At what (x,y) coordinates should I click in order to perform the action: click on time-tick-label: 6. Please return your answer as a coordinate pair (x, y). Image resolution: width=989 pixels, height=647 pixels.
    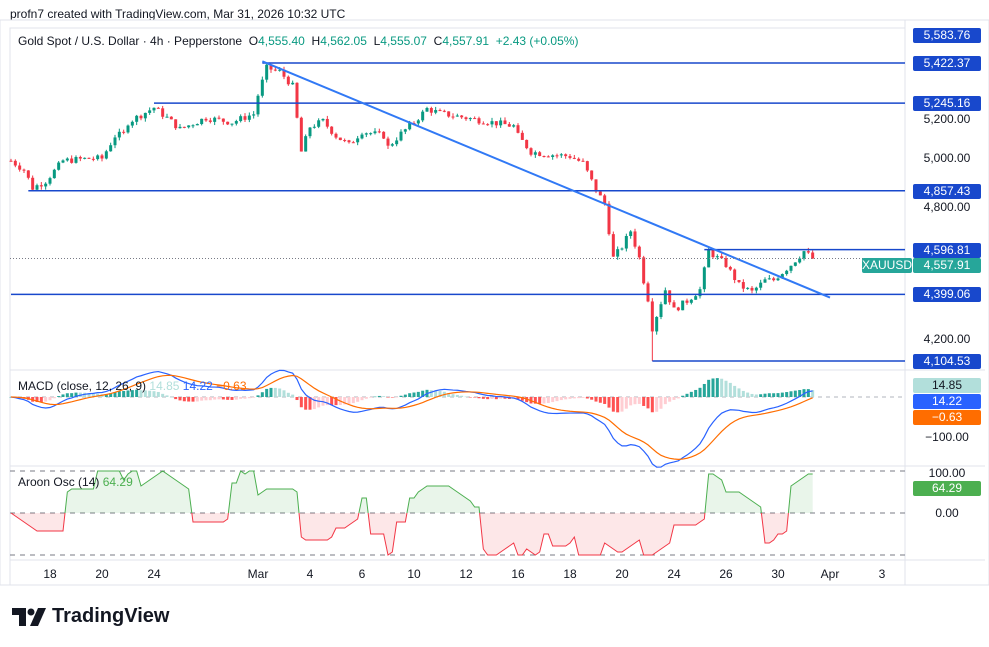
    Looking at the image, I should click on (362, 574).